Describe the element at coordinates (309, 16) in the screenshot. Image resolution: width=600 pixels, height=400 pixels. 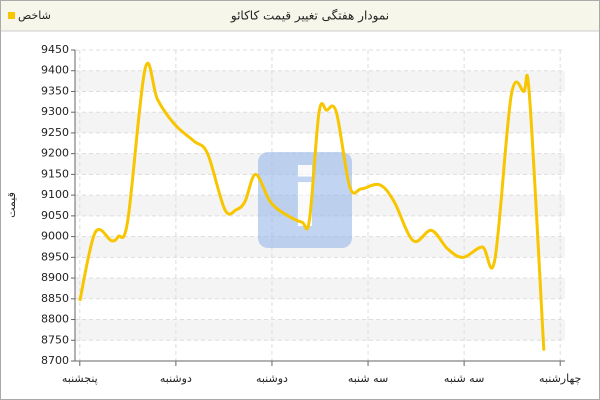
I see `chart-title: نمودار هفتگی تغییر قیمت کاکائو` at that location.